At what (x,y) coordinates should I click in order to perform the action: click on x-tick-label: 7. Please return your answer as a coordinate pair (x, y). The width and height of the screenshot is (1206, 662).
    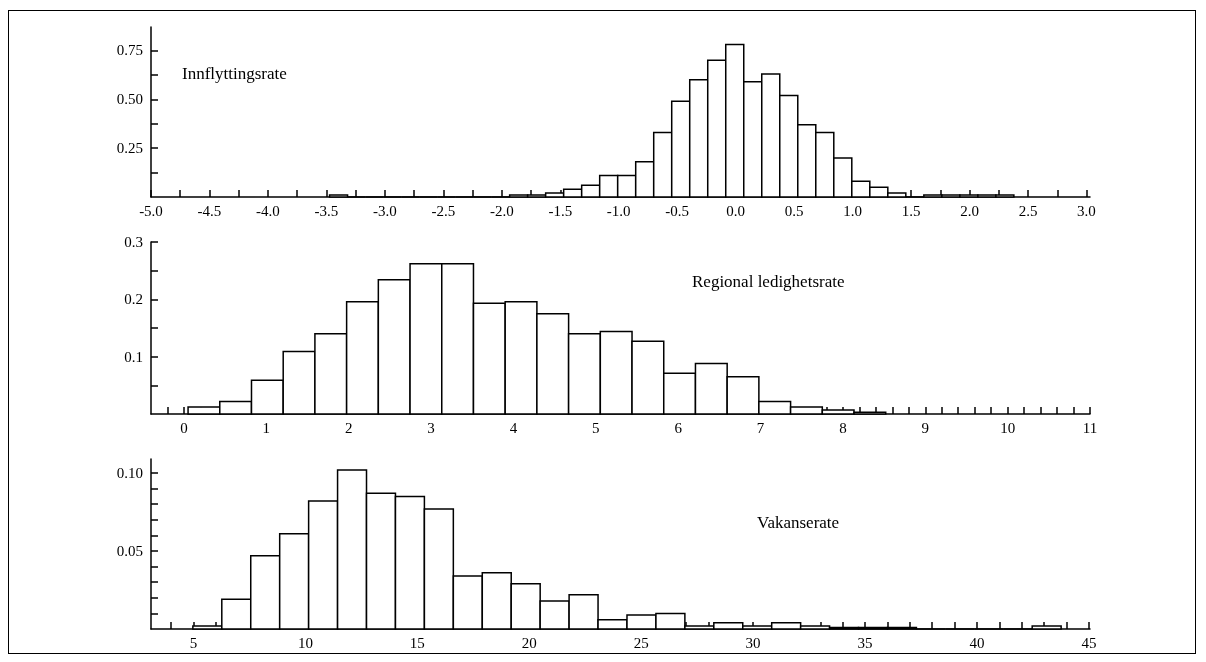
    Looking at the image, I should click on (760, 427).